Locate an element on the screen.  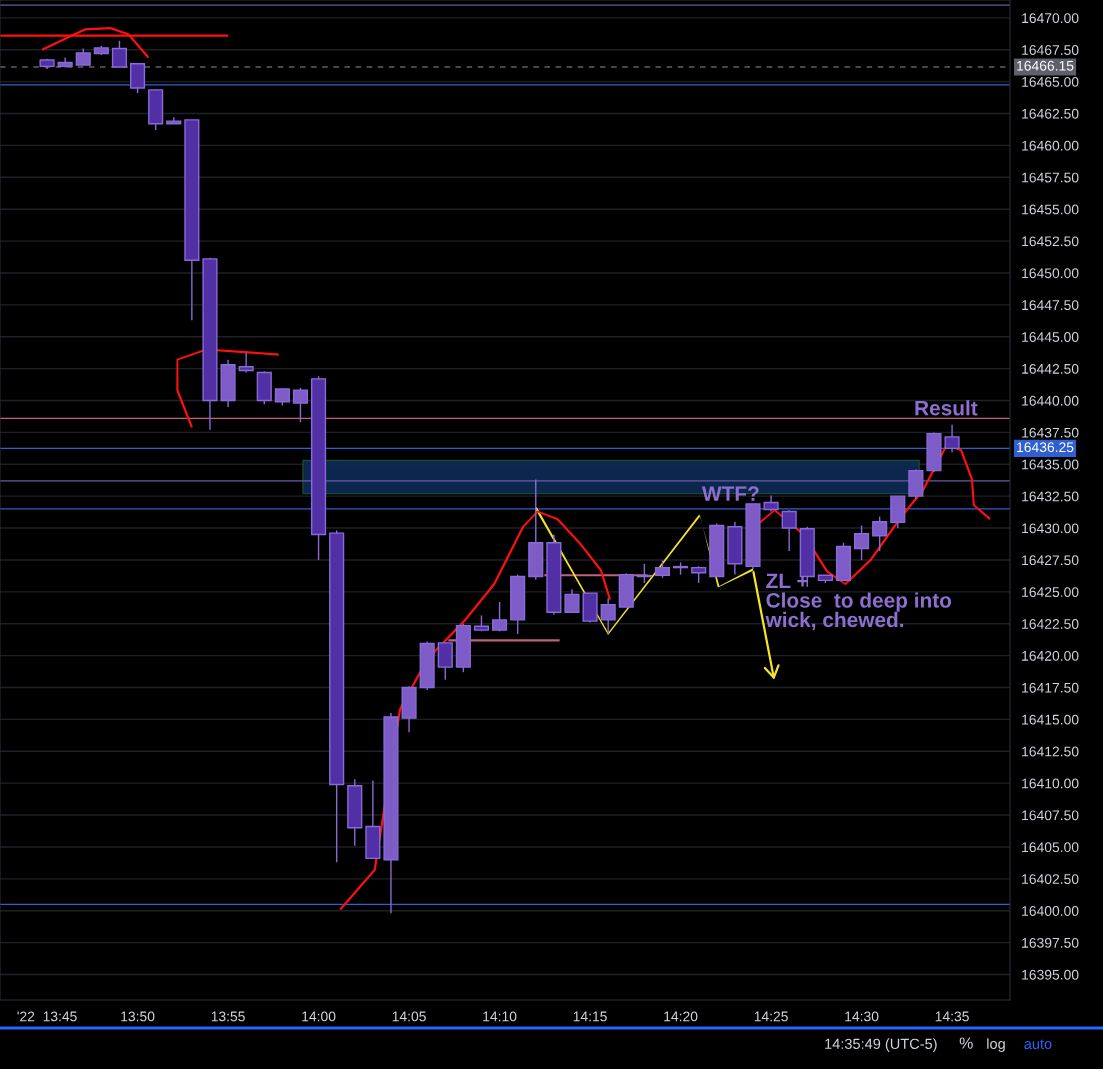
y-tick-label: 16442.50 is located at coordinates (1050, 368).